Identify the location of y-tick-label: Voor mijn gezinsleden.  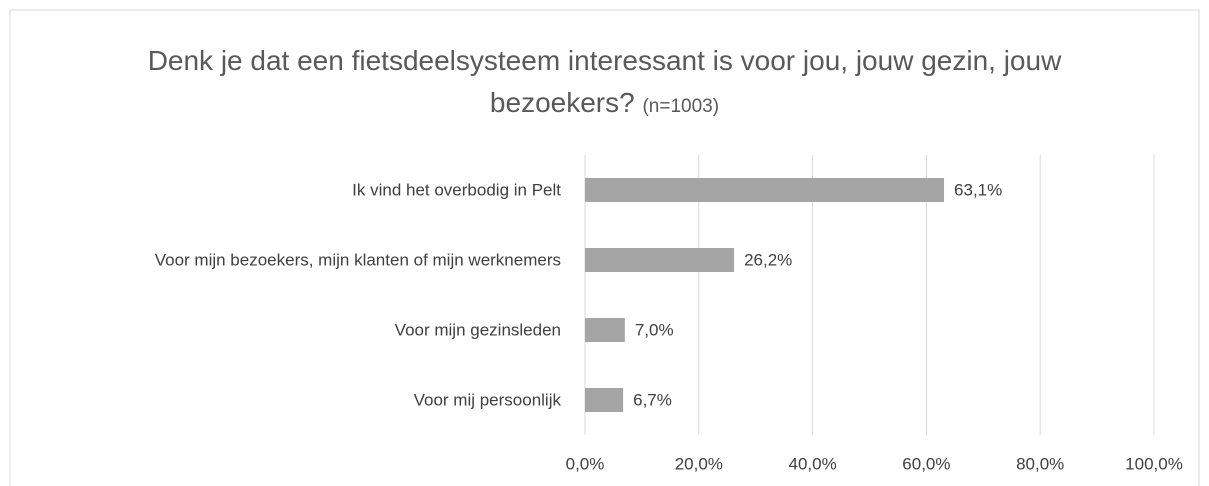
(478, 329).